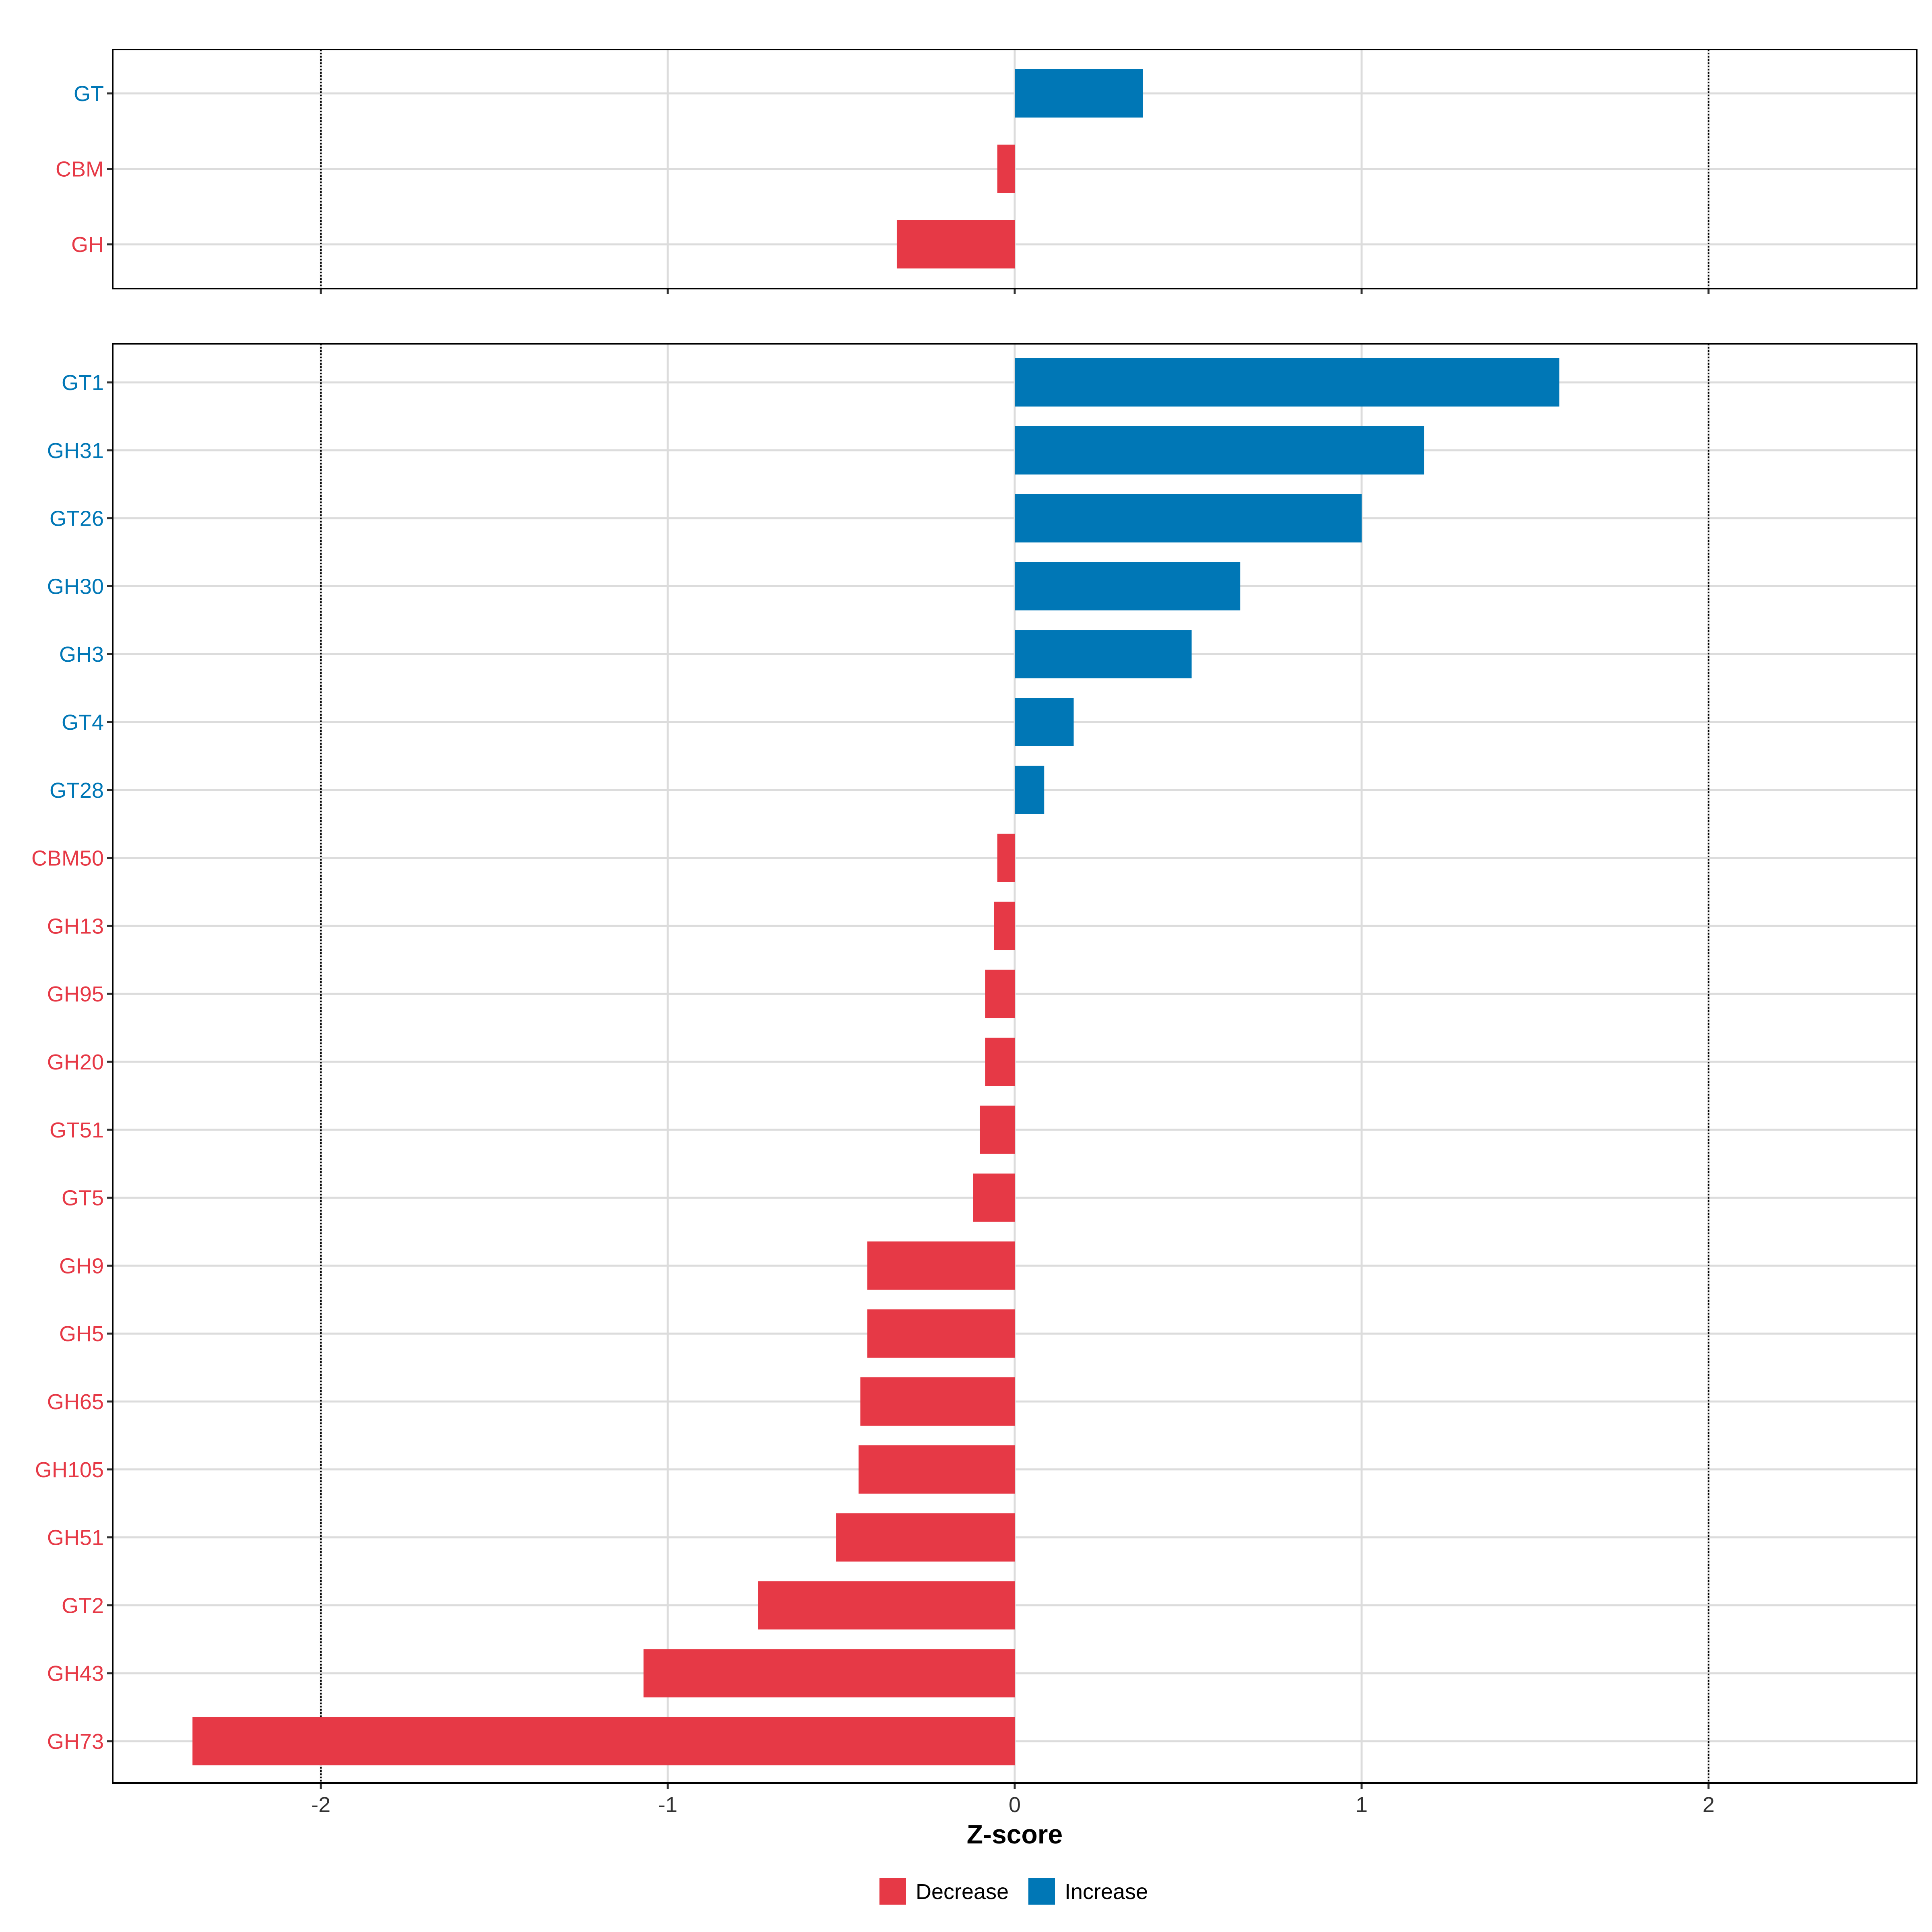  Describe the element at coordinates (1041, 1891) in the screenshot. I see `legend-swatch-increase` at that location.